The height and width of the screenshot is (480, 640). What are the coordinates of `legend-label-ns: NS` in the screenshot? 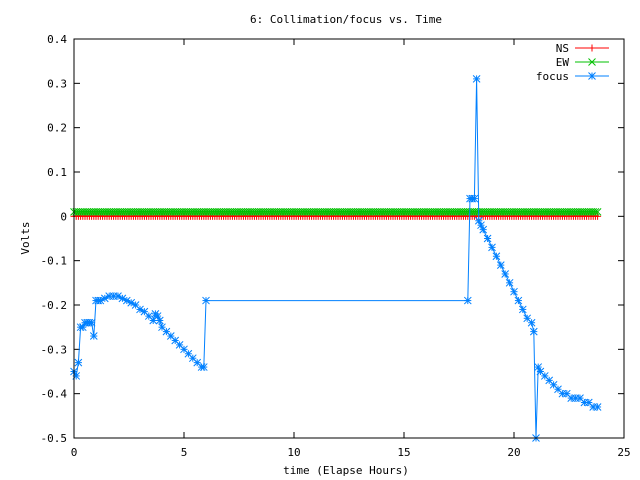 It's located at (562, 48).